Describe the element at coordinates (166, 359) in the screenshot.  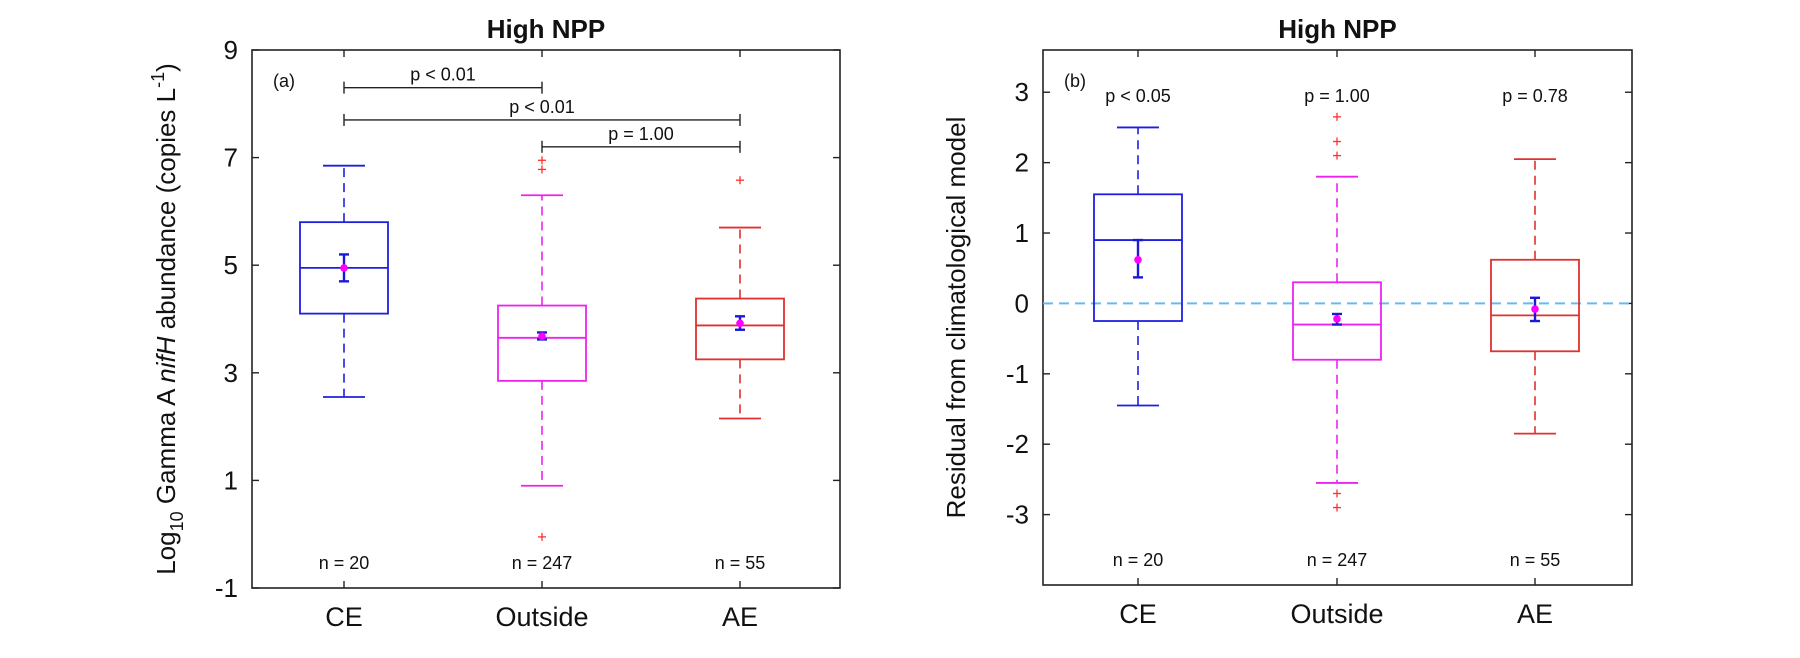
I see `y-axis-label-italic: nifH` at that location.